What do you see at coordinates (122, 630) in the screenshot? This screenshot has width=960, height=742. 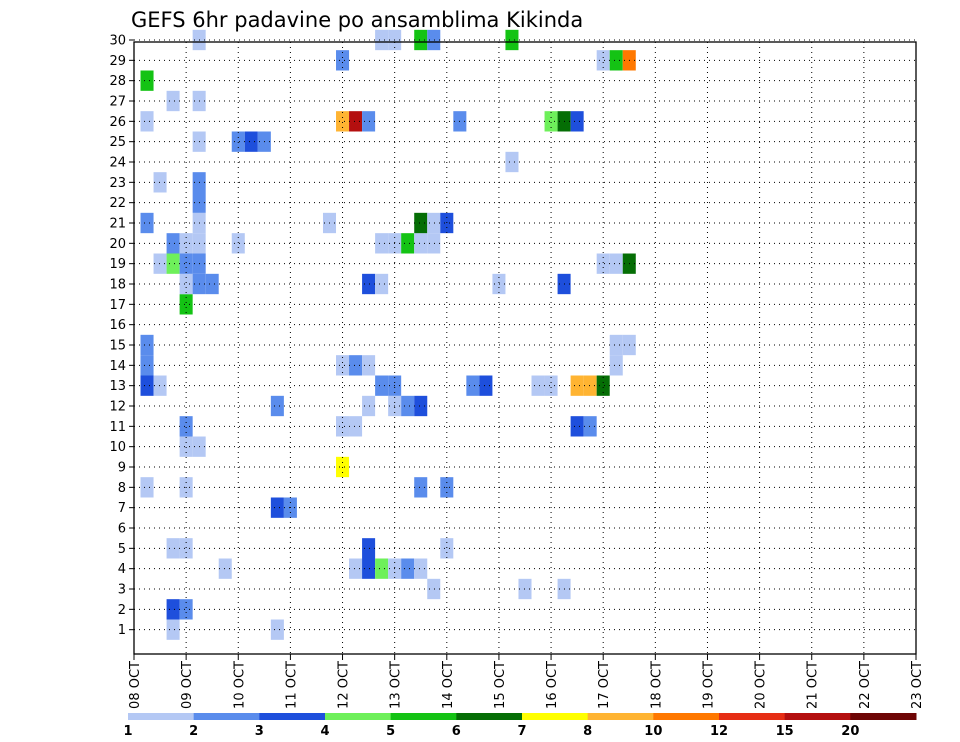 I see `y-tick-label: 1` at bounding box center [122, 630].